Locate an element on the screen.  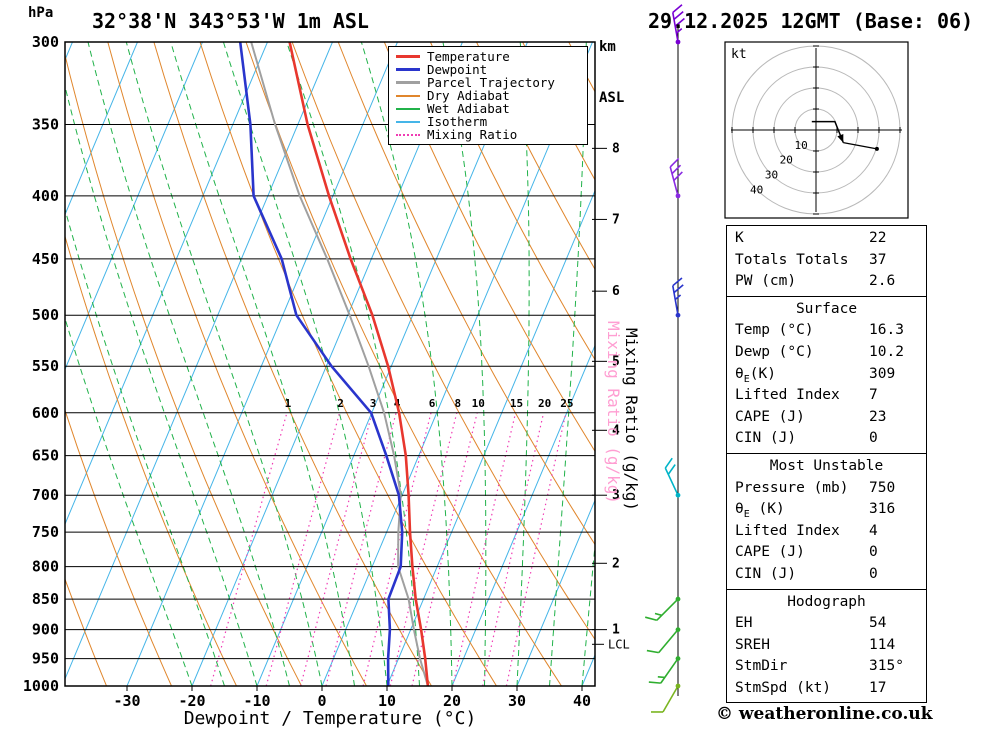
mixing-ratio-axis-label-shadow: Mixing Ratio (g/kg) is located at coordinates (613, 413).